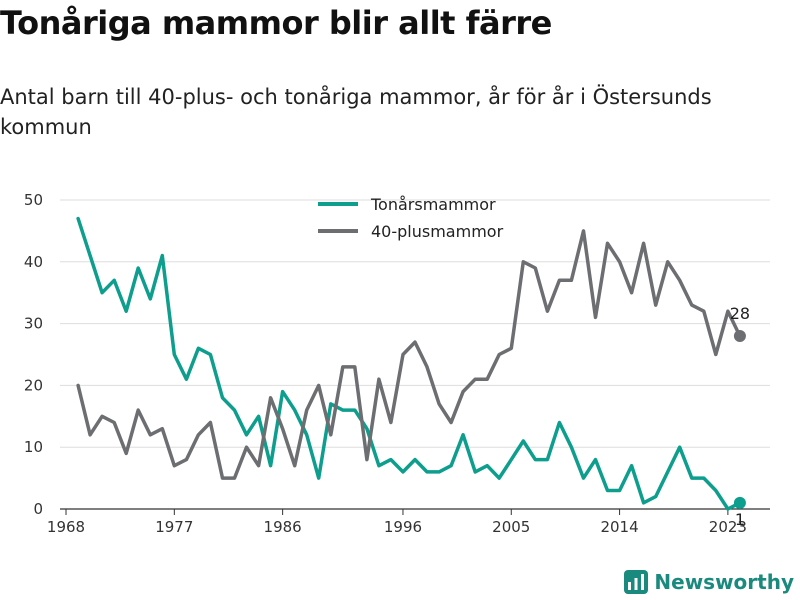 The height and width of the screenshot is (600, 800). What do you see at coordinates (411, 218) in the screenshot?
I see `legend: Tonårsmammor 40-plusmammor` at bounding box center [411, 218].